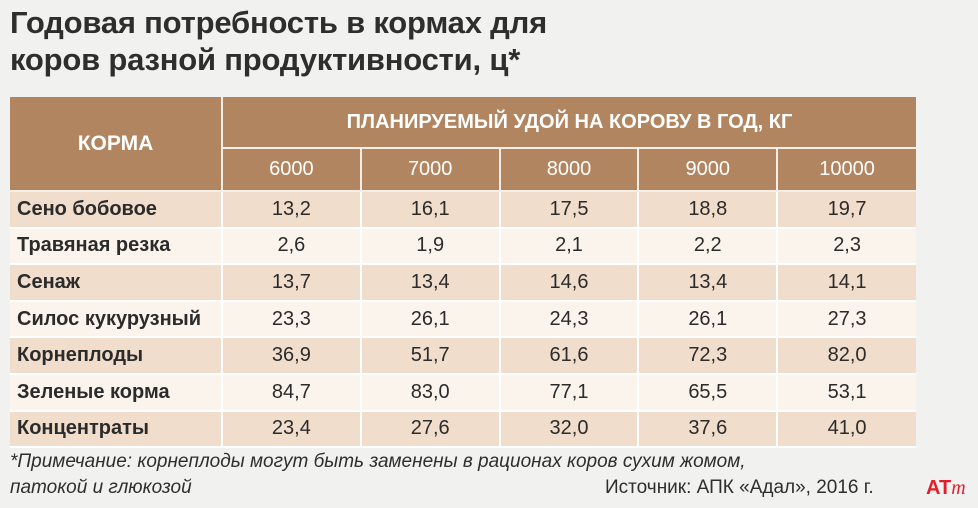 Image resolution: width=978 pixels, height=508 pixels. What do you see at coordinates (430, 392) in the screenshot?
I see `value-cell: 83,0` at bounding box center [430, 392].